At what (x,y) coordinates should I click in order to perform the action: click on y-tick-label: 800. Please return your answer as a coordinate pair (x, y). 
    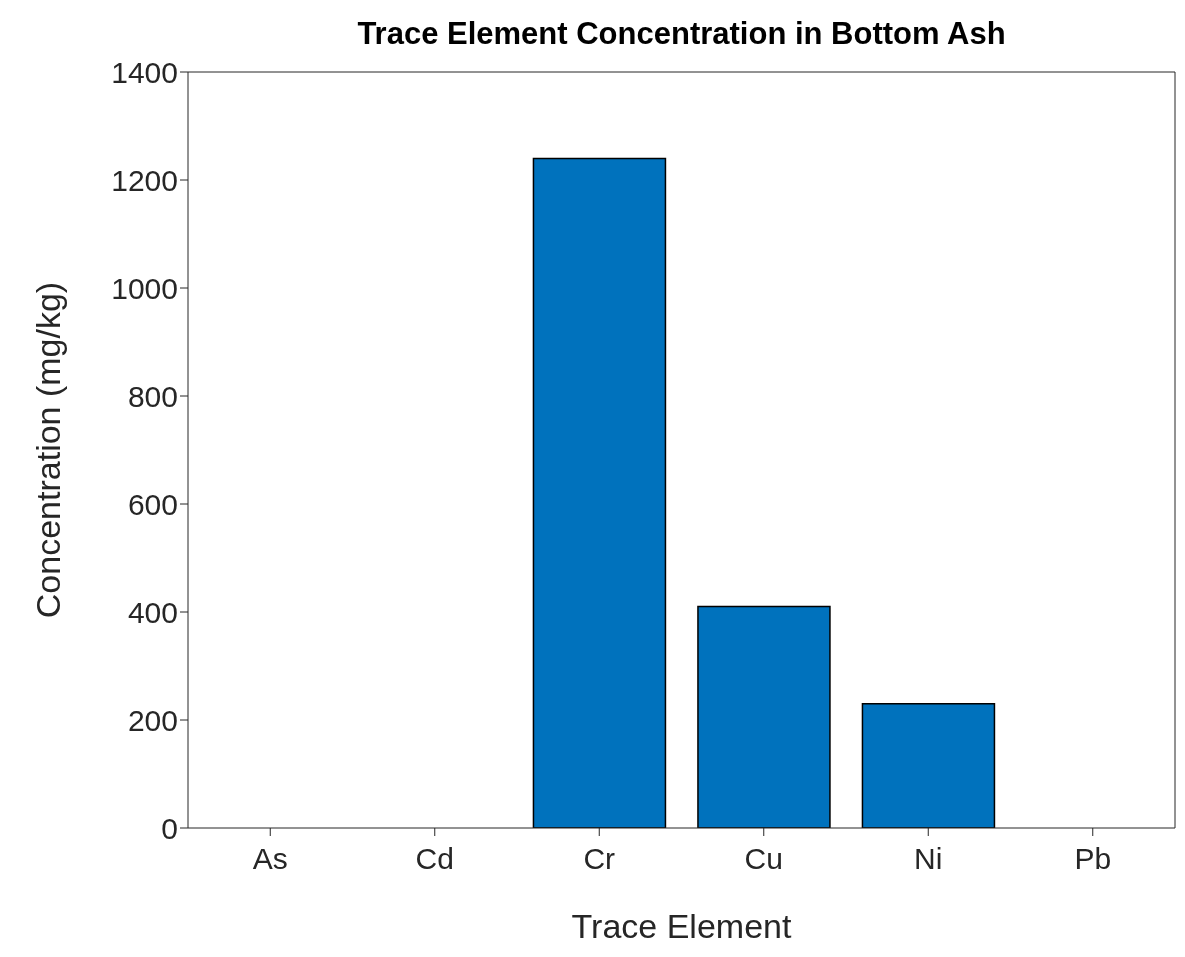
    Looking at the image, I should click on (152, 396).